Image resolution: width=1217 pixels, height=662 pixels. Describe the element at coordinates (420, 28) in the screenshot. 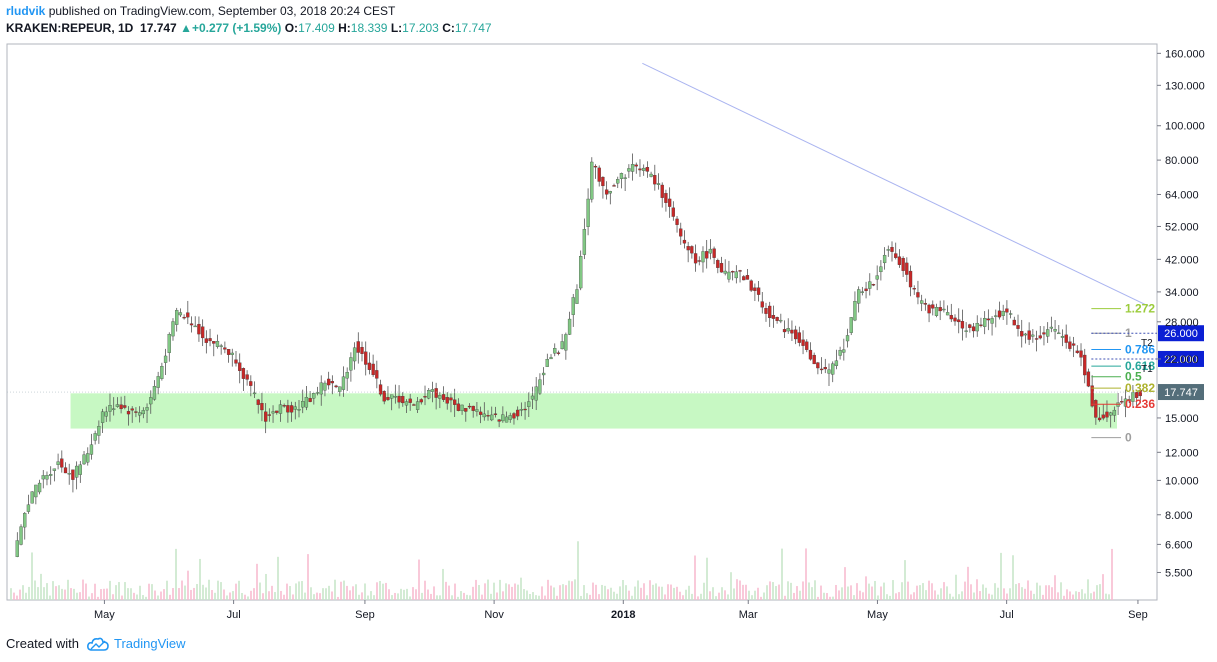

I see `low-value: 17.203` at that location.